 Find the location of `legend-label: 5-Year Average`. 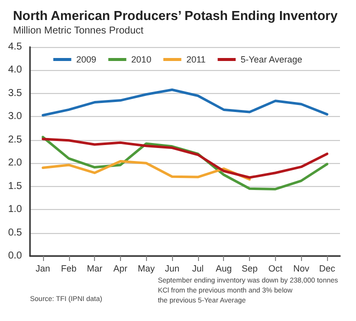

legend-label: 5-Year Average is located at coordinates (271, 59).